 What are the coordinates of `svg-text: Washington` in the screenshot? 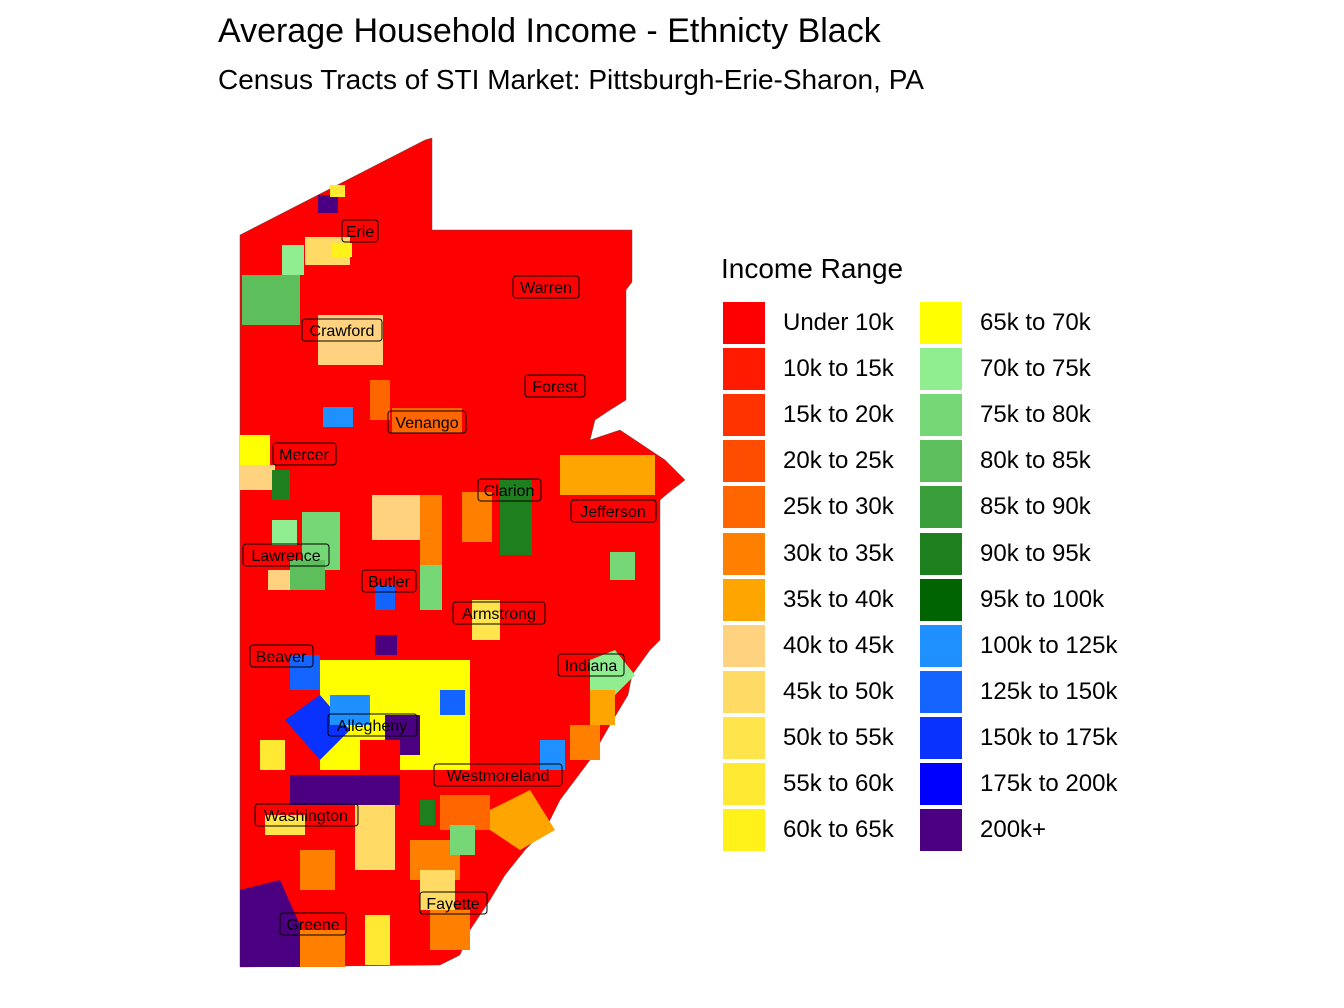 It's located at (306, 816).